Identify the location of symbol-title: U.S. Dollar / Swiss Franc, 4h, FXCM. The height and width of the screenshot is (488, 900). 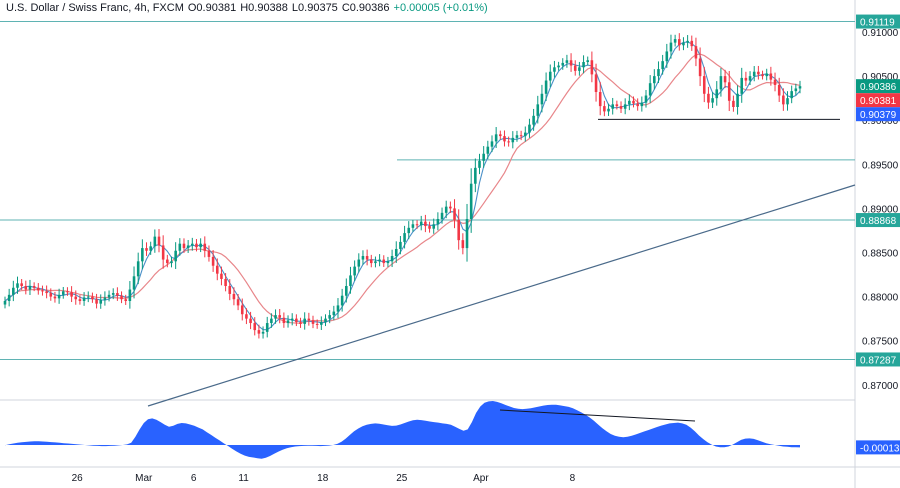
(95, 8).